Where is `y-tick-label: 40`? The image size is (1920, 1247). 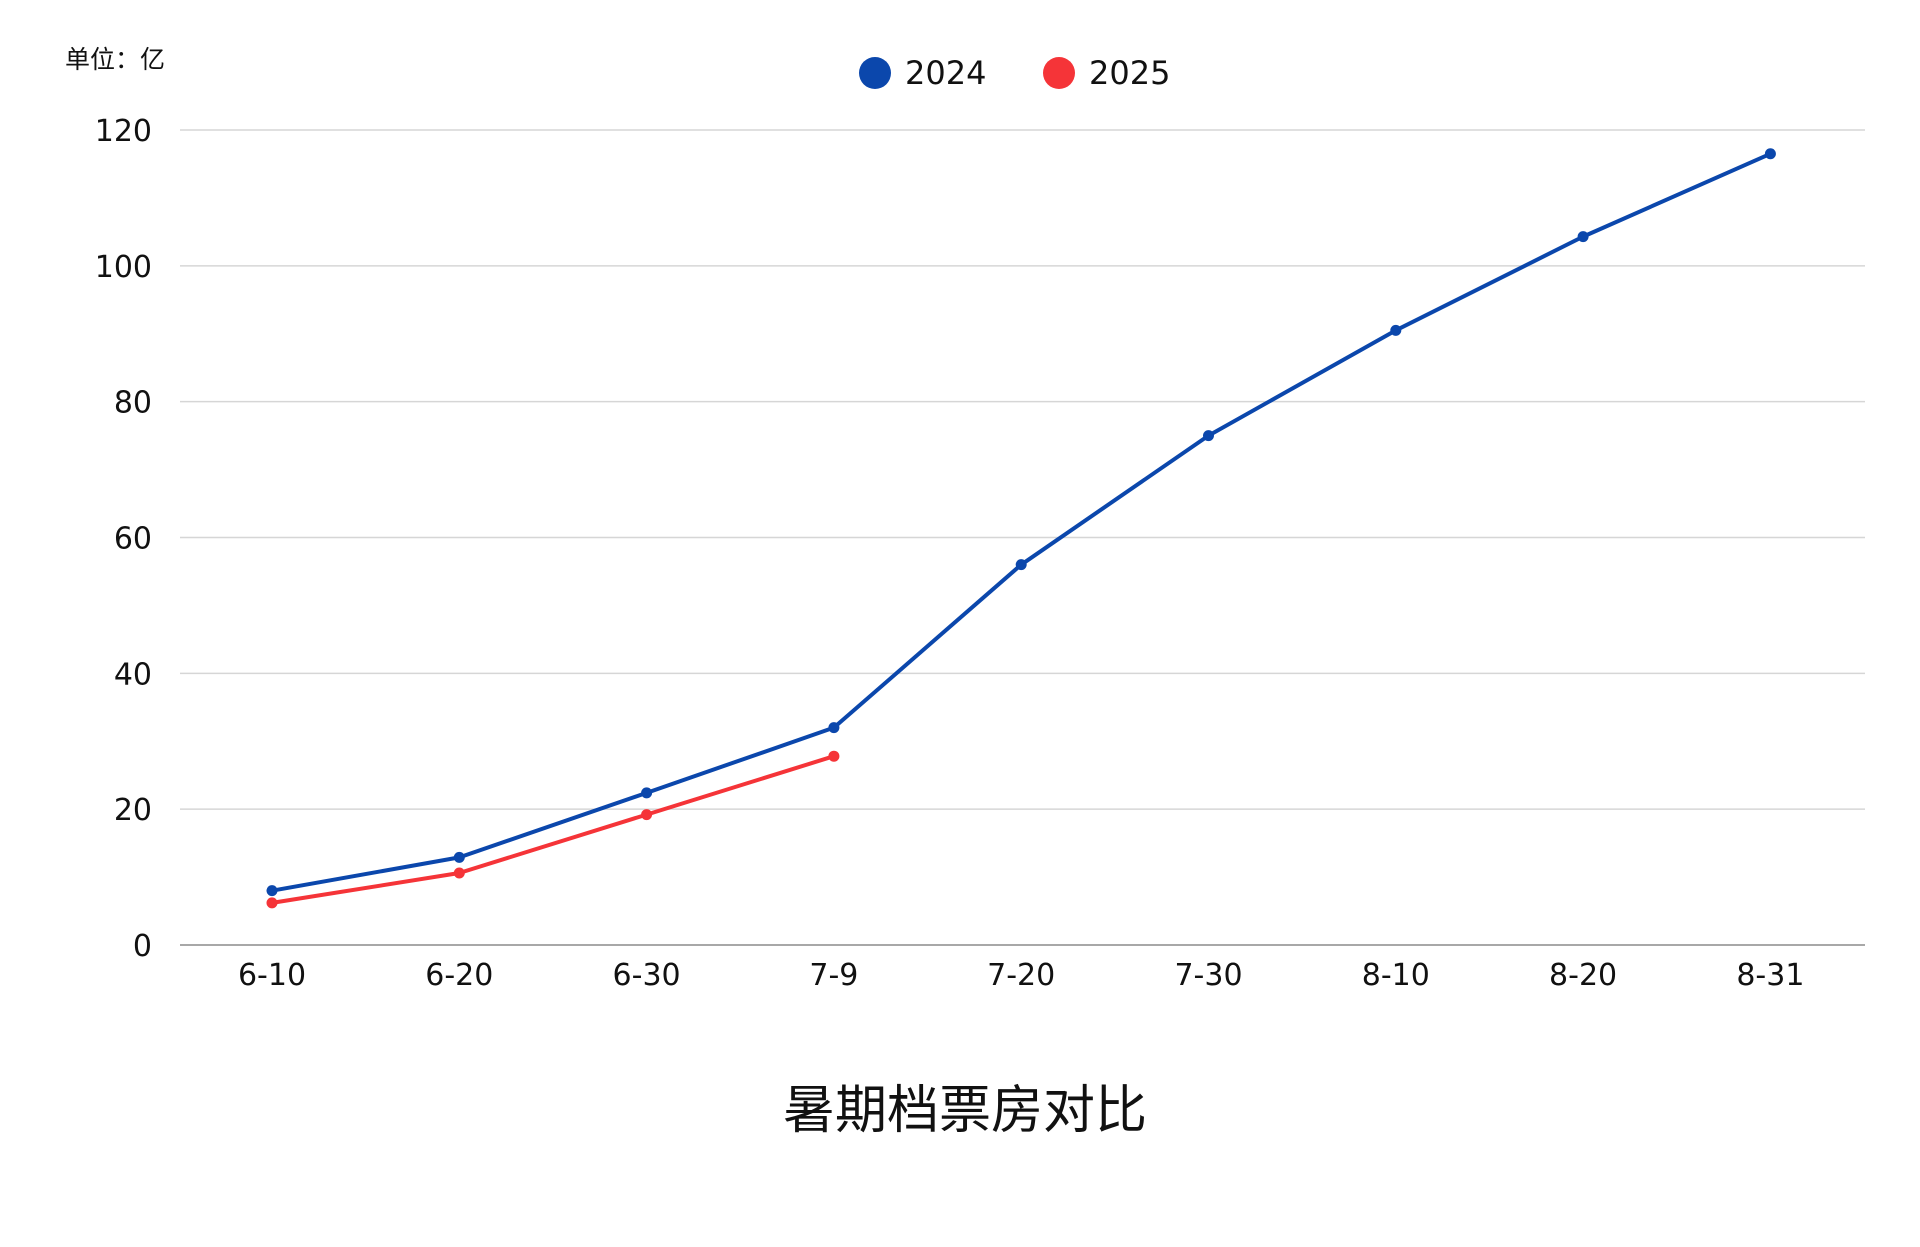
y-tick-label: 40 is located at coordinates (133, 674).